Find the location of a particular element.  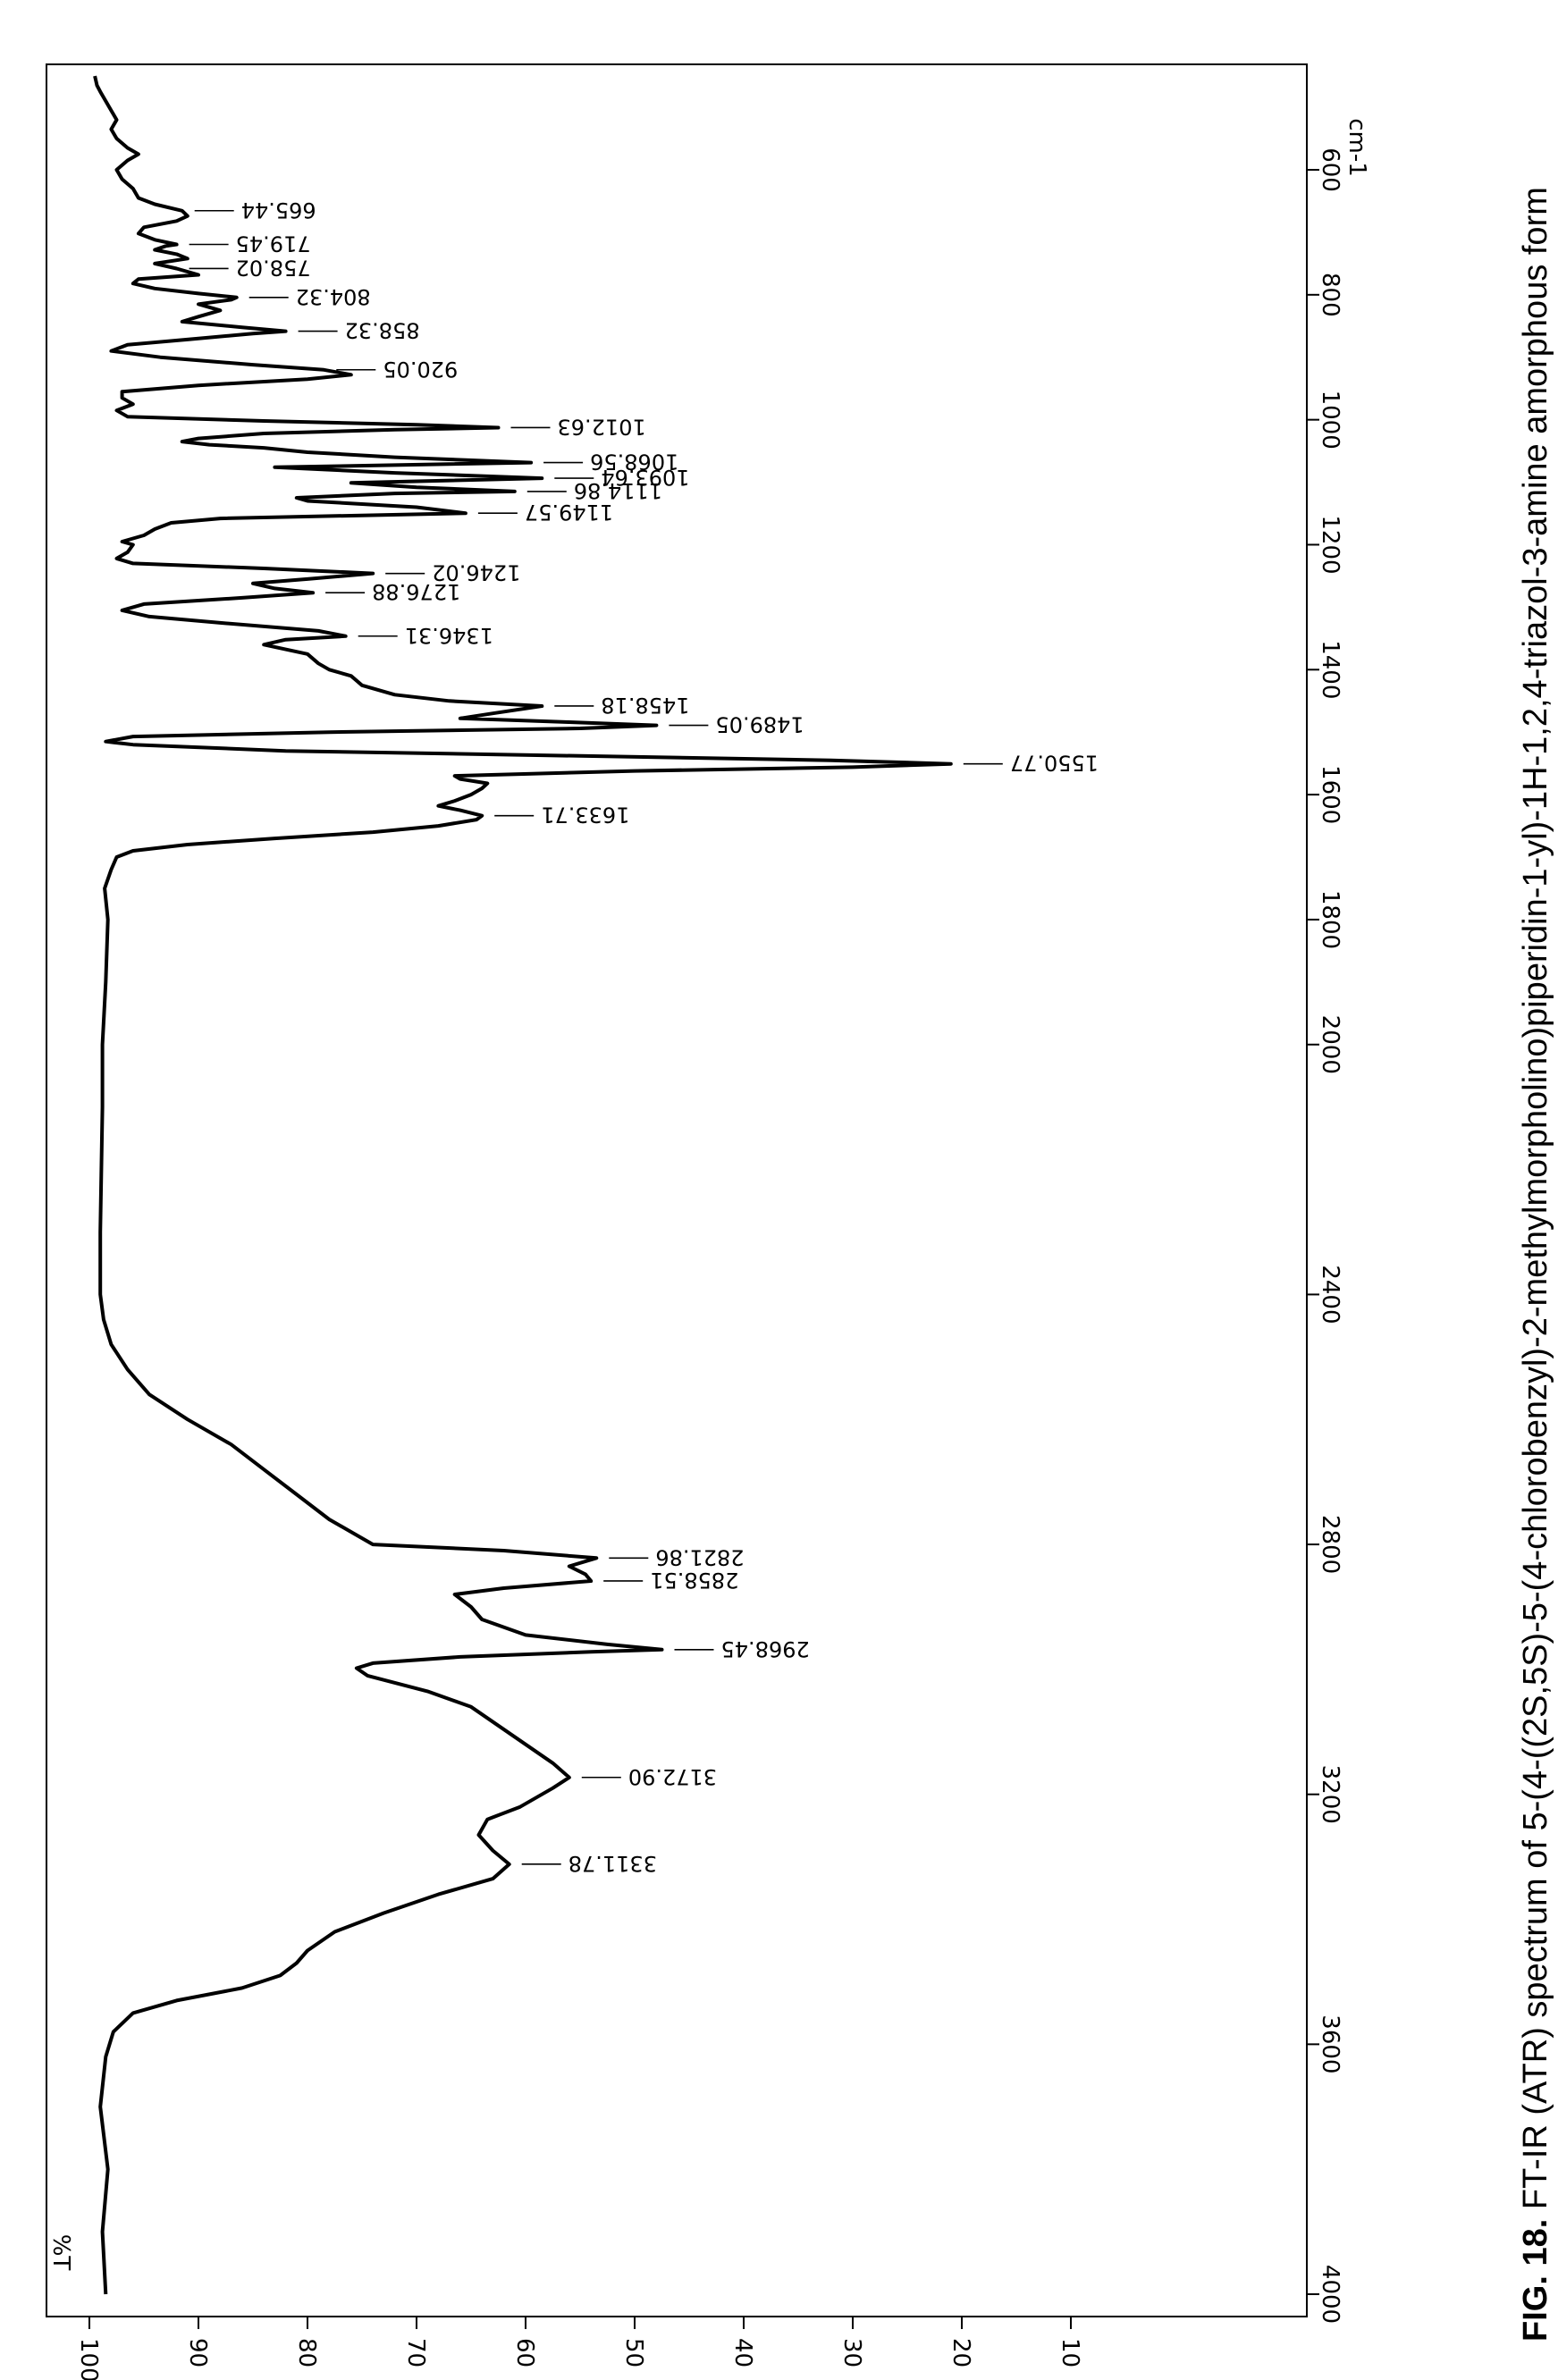

peak-label: 2858.51 is located at coordinates (694, 1580).